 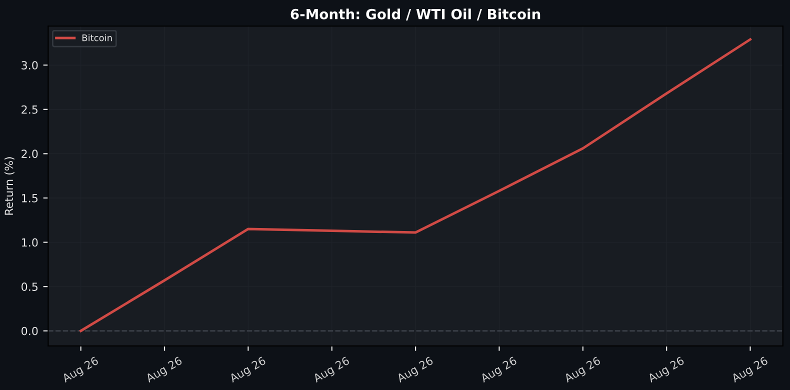 What do you see at coordinates (30, 242) in the screenshot?
I see `y-tick-label: 1.0` at bounding box center [30, 242].